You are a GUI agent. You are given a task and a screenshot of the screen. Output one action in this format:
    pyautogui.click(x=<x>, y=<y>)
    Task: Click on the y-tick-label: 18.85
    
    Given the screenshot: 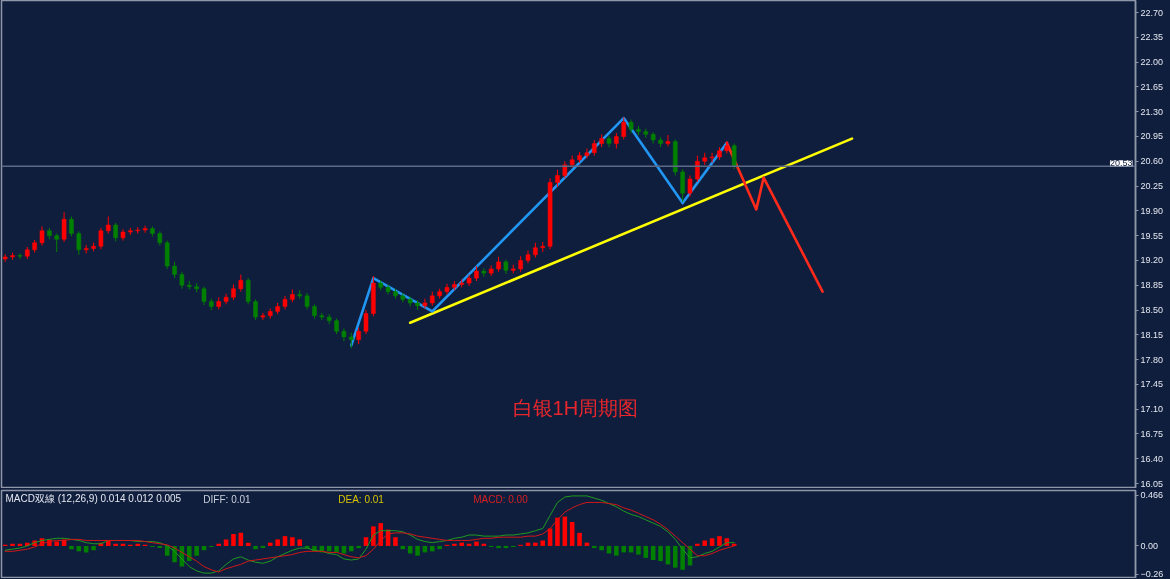 What is the action you would take?
    pyautogui.click(x=1152, y=285)
    